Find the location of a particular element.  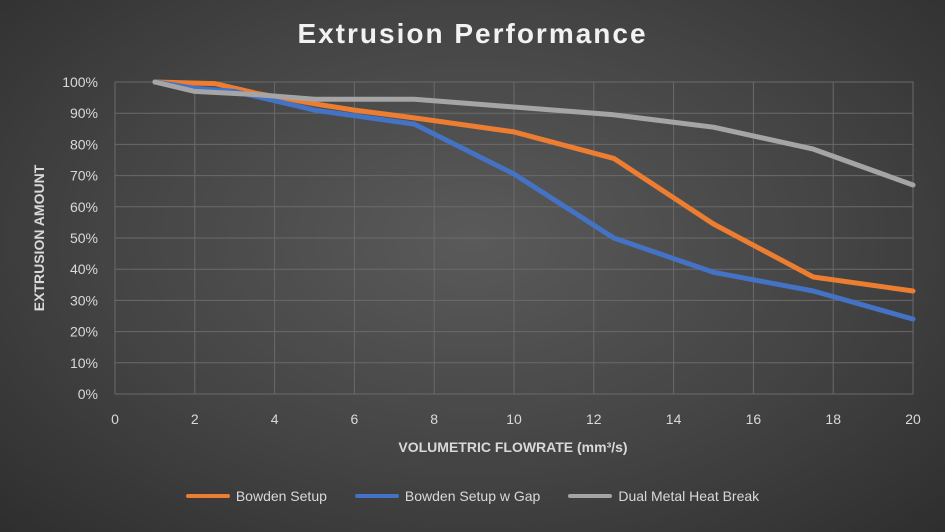

x-tick-label: 18 is located at coordinates (833, 419).